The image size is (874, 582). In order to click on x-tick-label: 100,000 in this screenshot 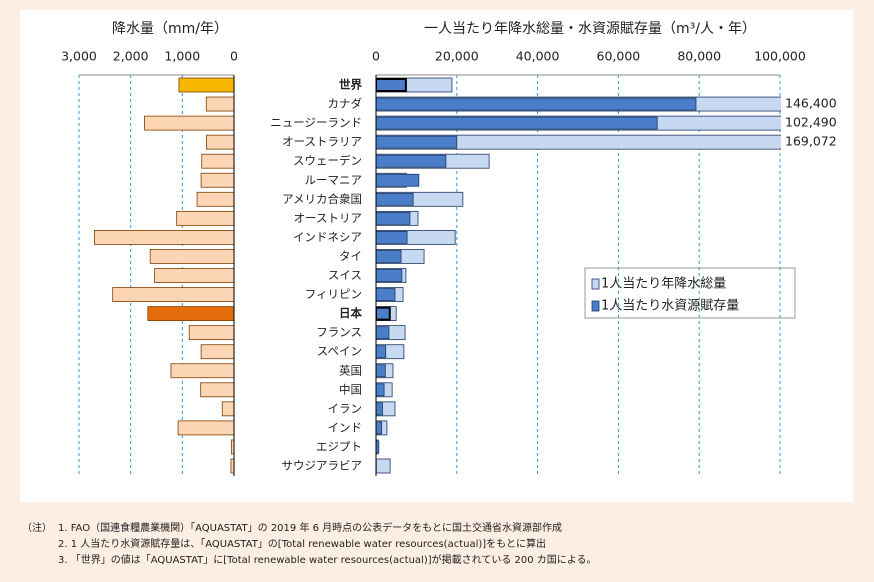, I will do `click(780, 56)`.